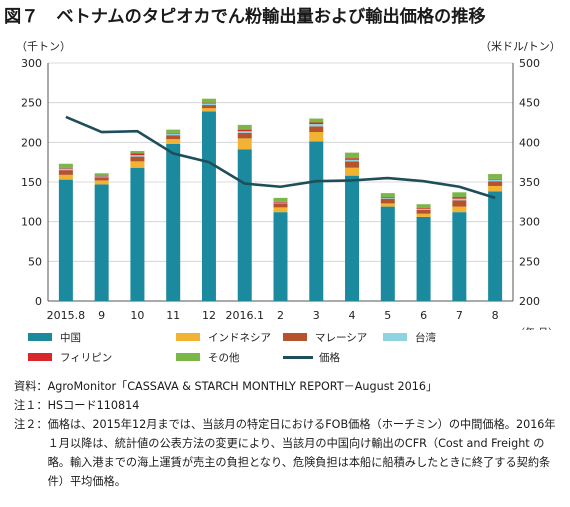  I want to click on left-tick-label: 50, so click(35, 261).